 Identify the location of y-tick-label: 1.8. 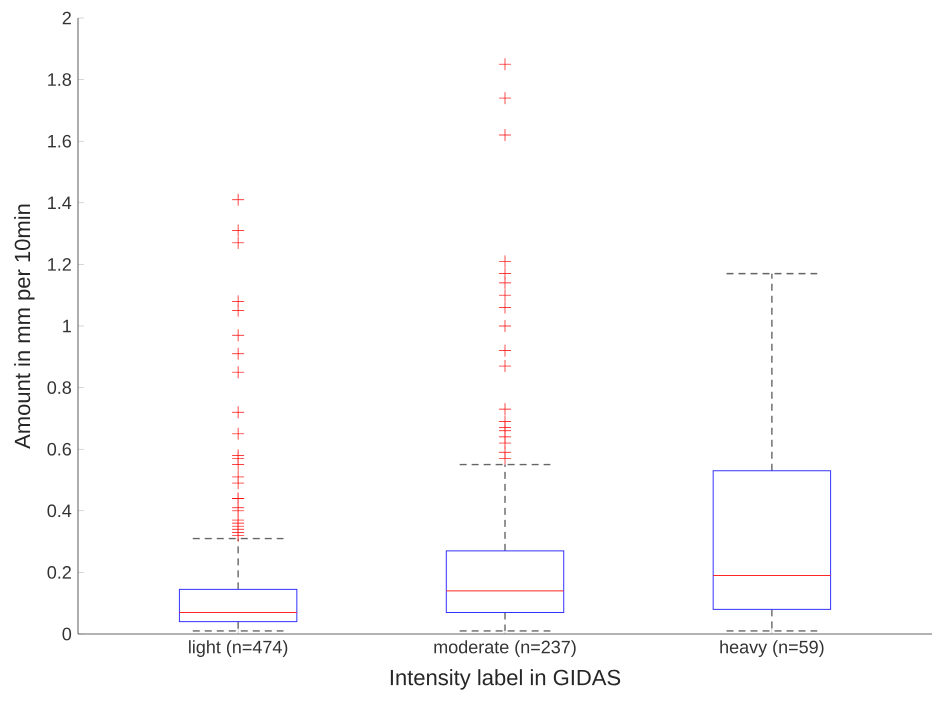
(60, 79).